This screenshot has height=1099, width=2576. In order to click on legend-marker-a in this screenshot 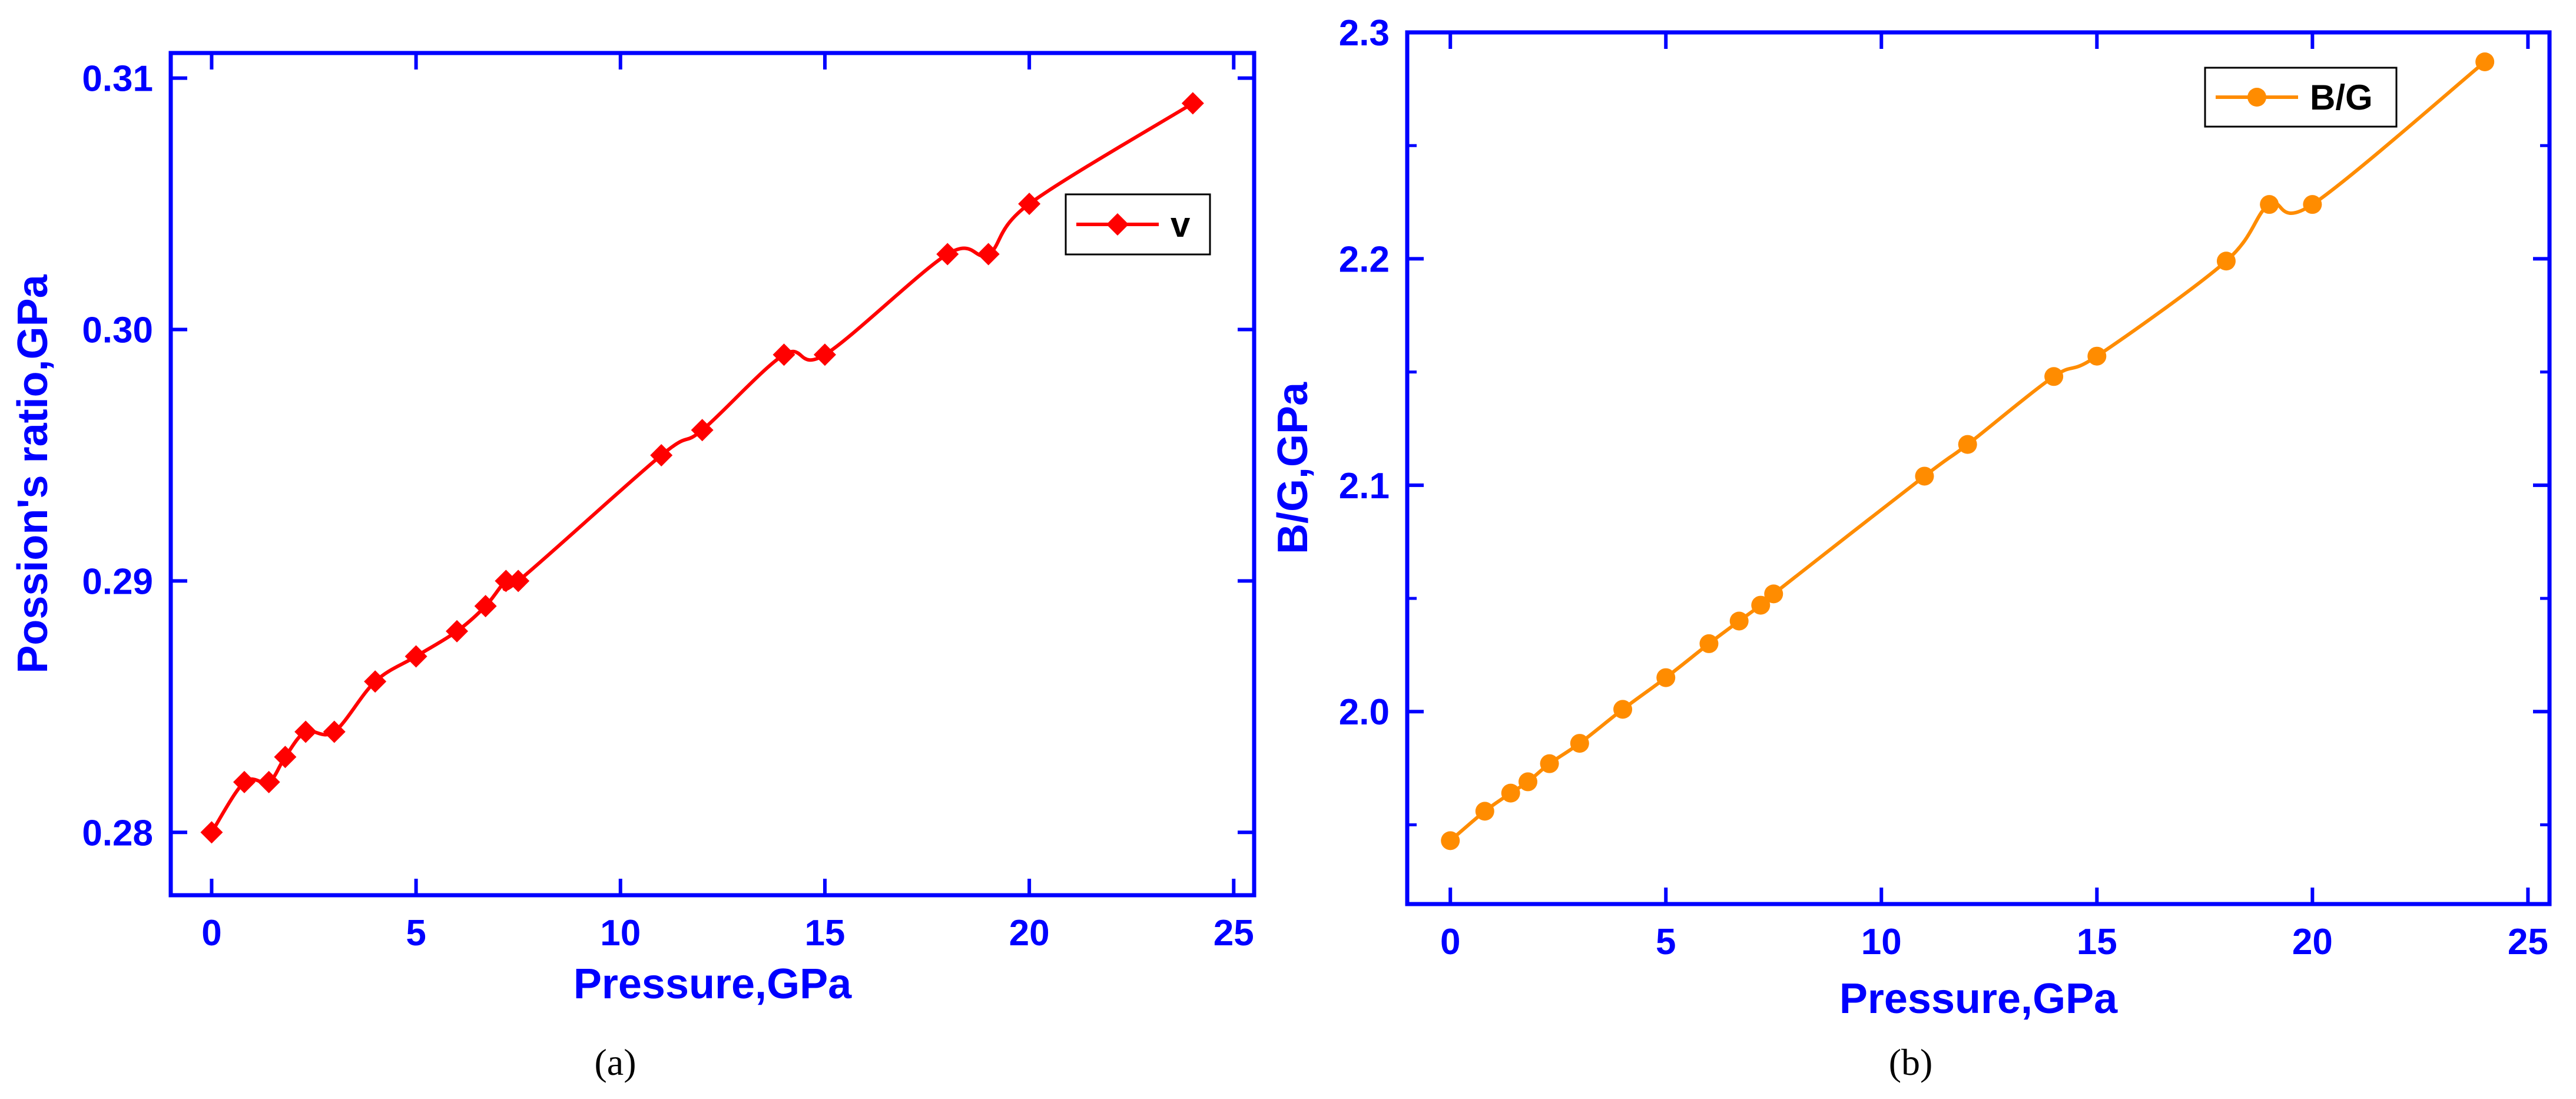, I will do `click(1117, 225)`.